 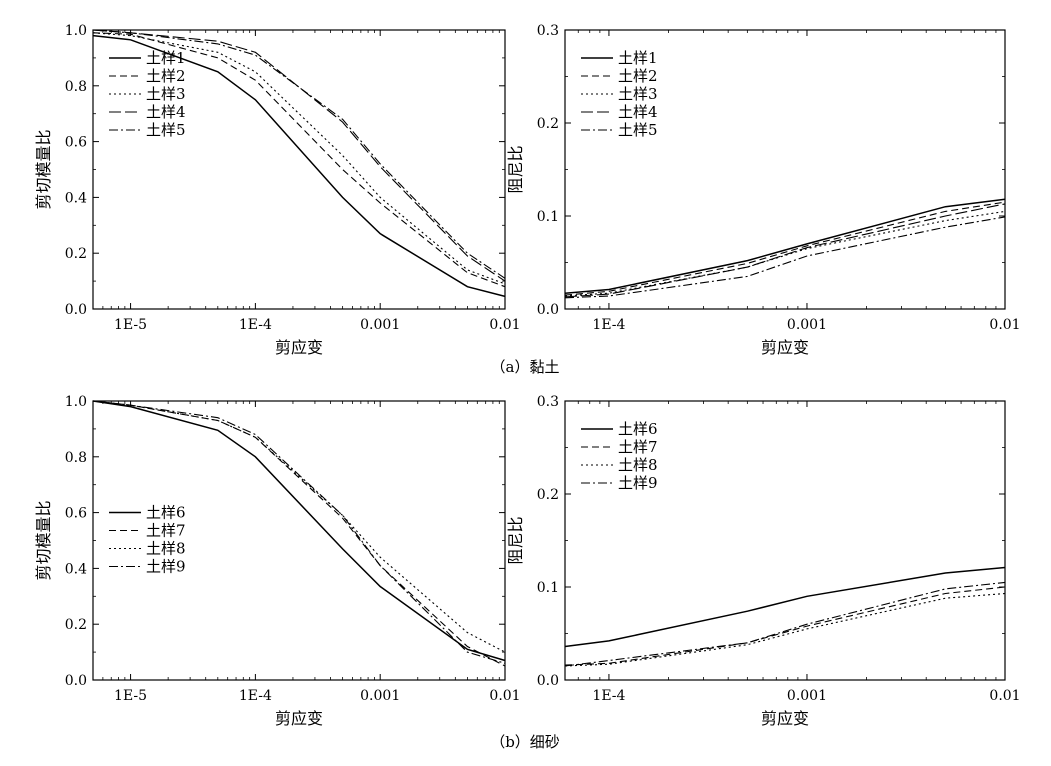 I want to click on caption-b: （b）细砂, so click(x=525, y=742).